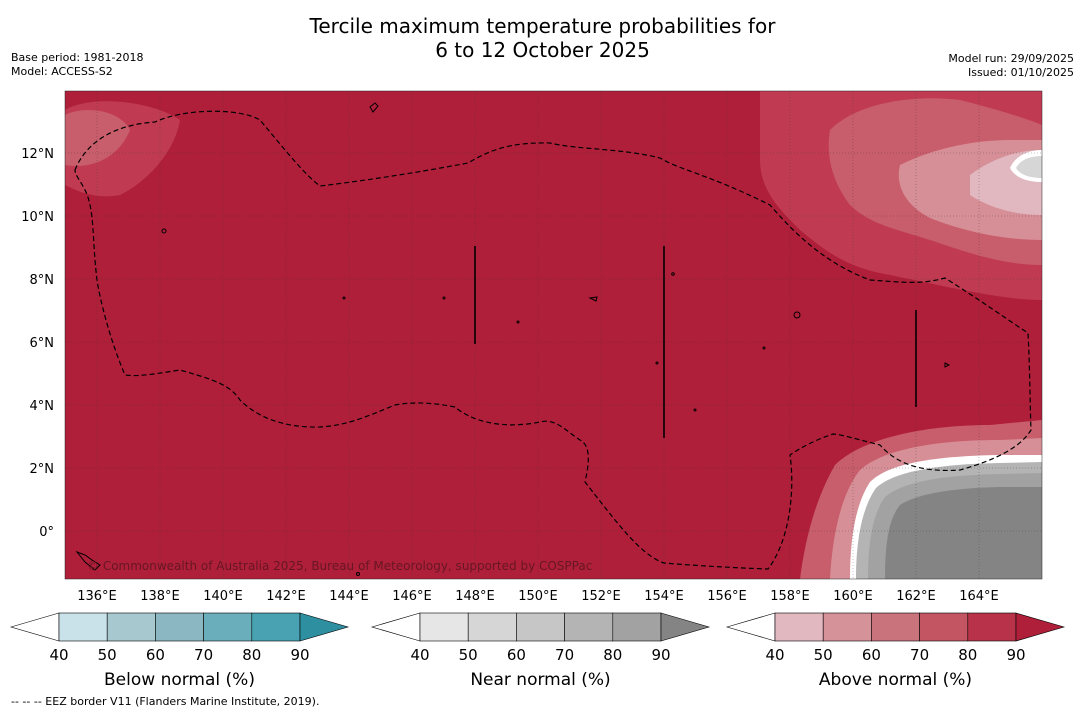 The image size is (1085, 713). Describe the element at coordinates (790, 596) in the screenshot. I see `lon-label: 158°E` at that location.